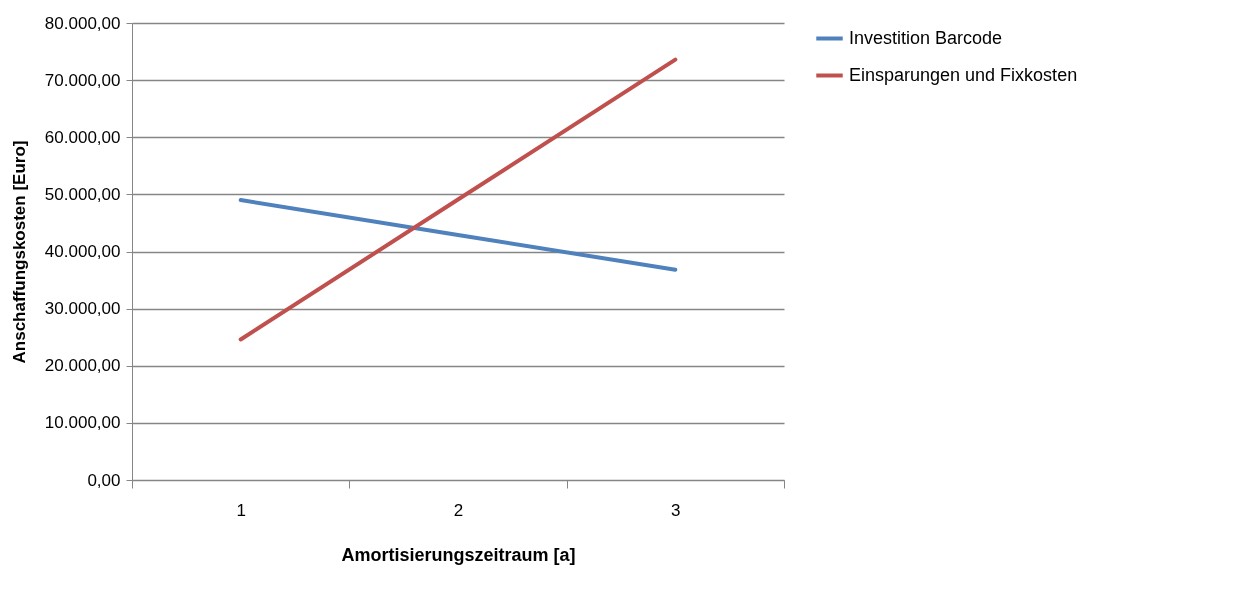 The width and height of the screenshot is (1260, 590). I want to click on y-tick-label: 50.000,00, so click(82, 194).